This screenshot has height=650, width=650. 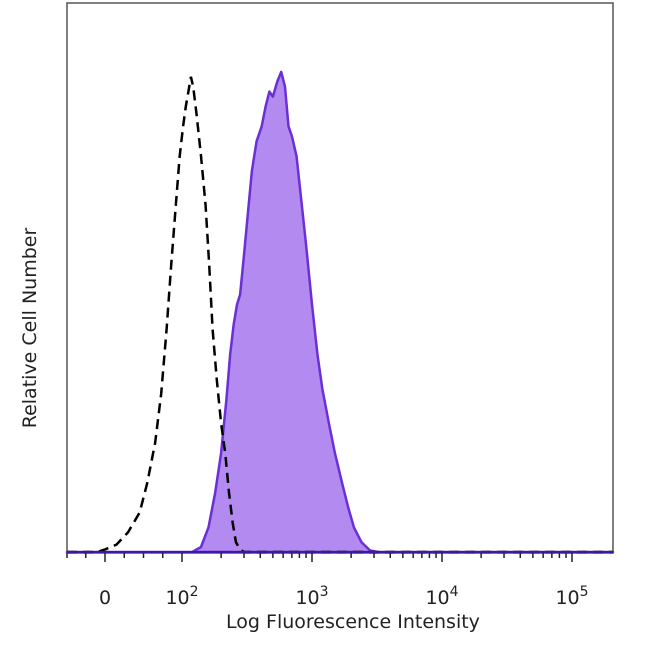 I want to click on x-axis-ticks: 0 102 103 104 105, so click(x=327, y=581).